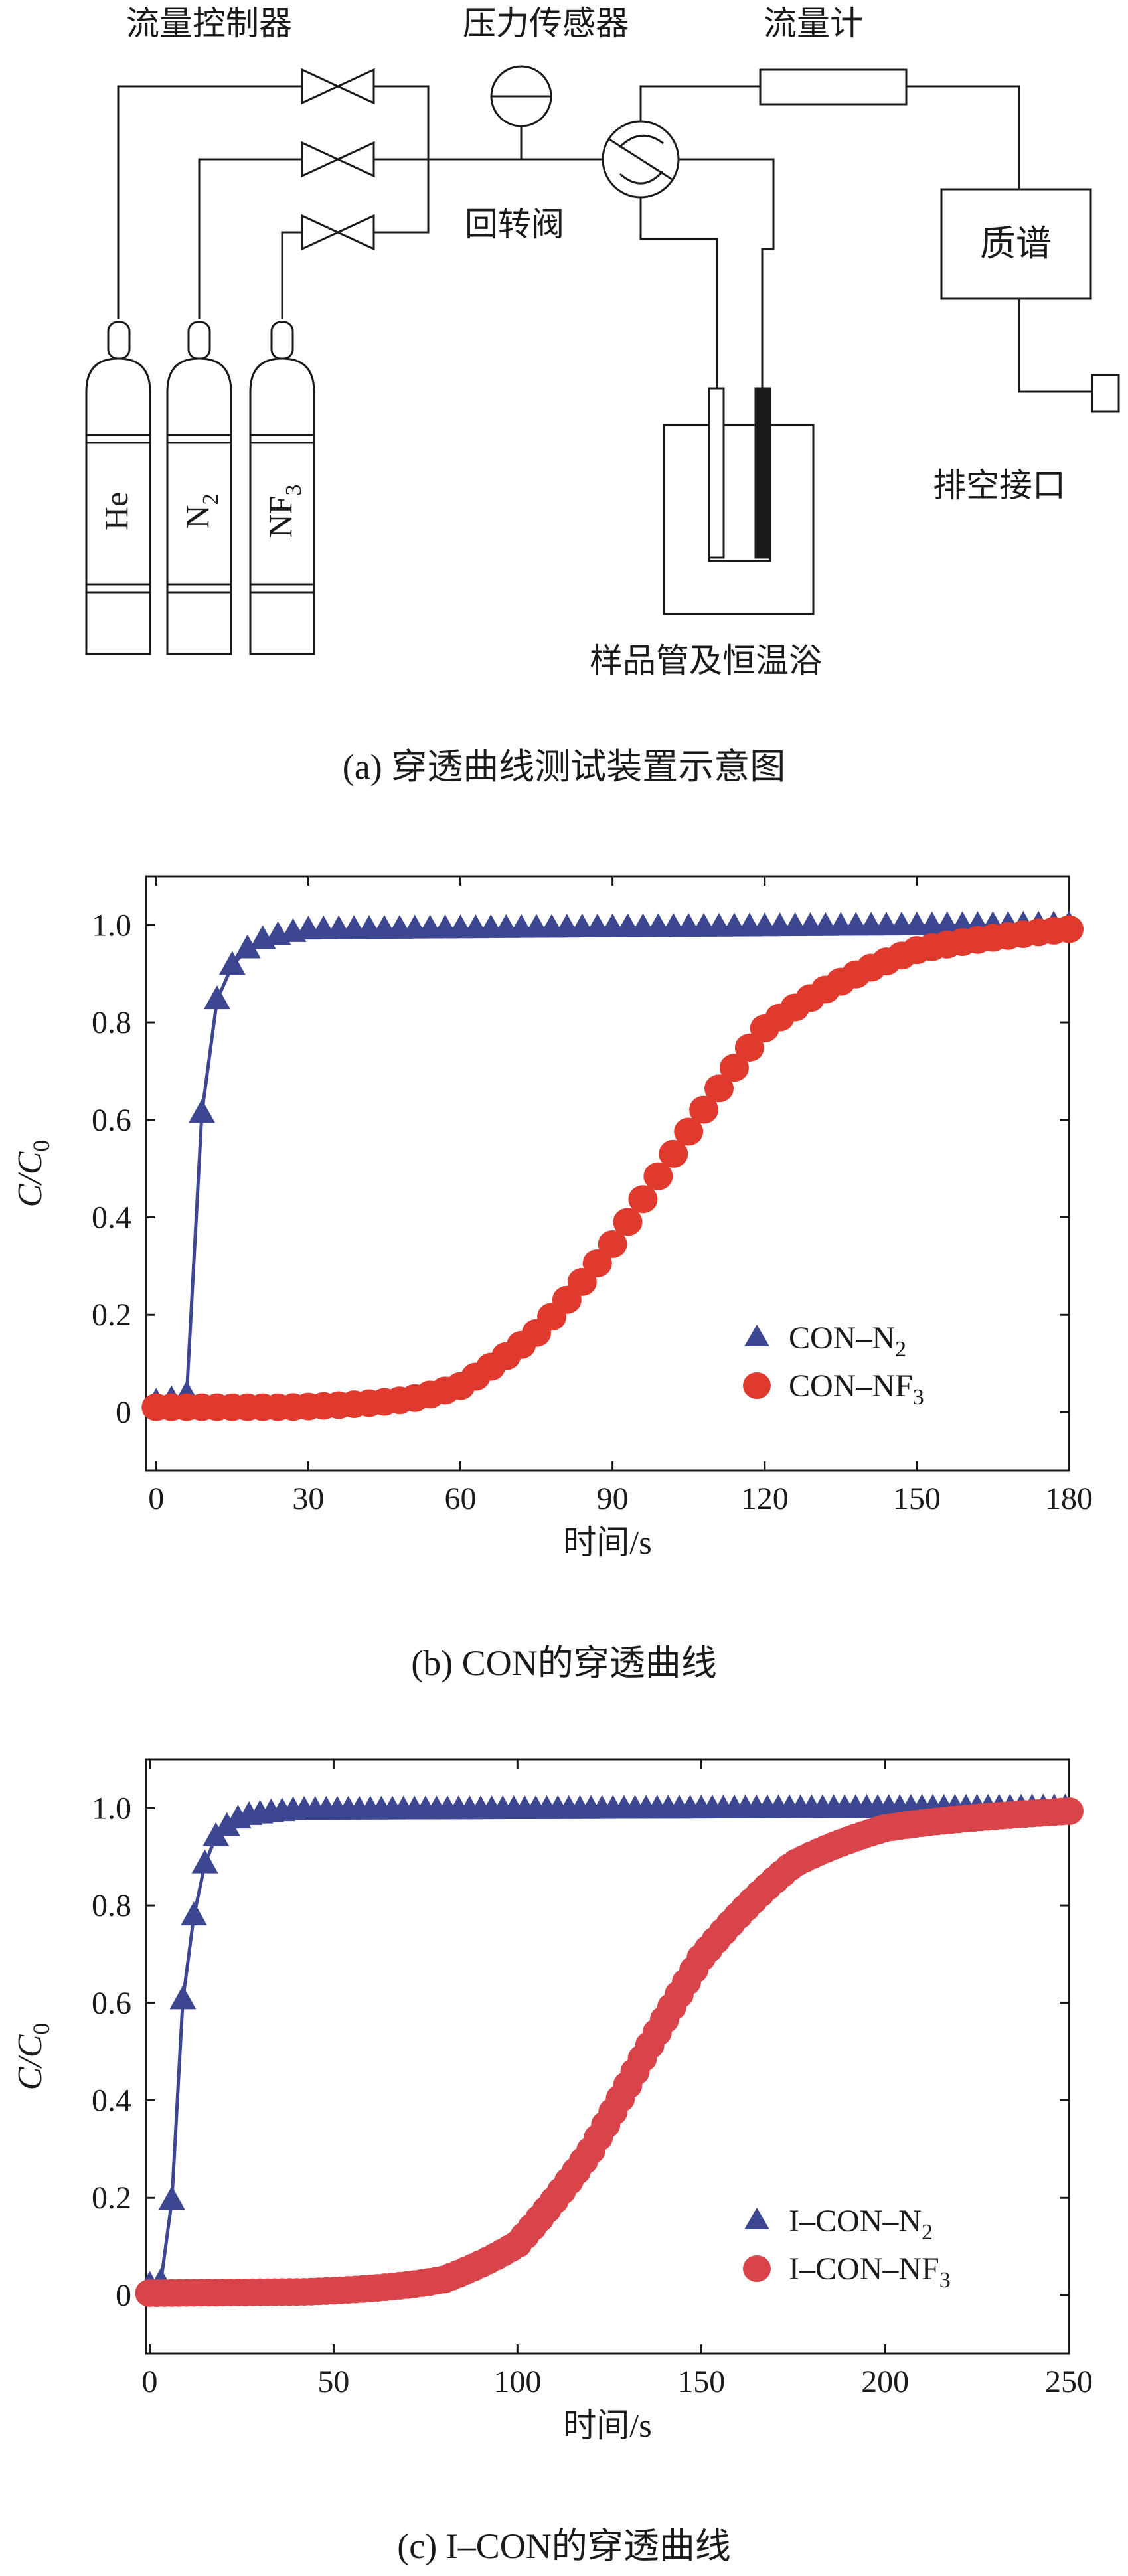 This screenshot has height=2576, width=1128. Describe the element at coordinates (118, 488) in the screenshot. I see `cylinder-he` at that location.